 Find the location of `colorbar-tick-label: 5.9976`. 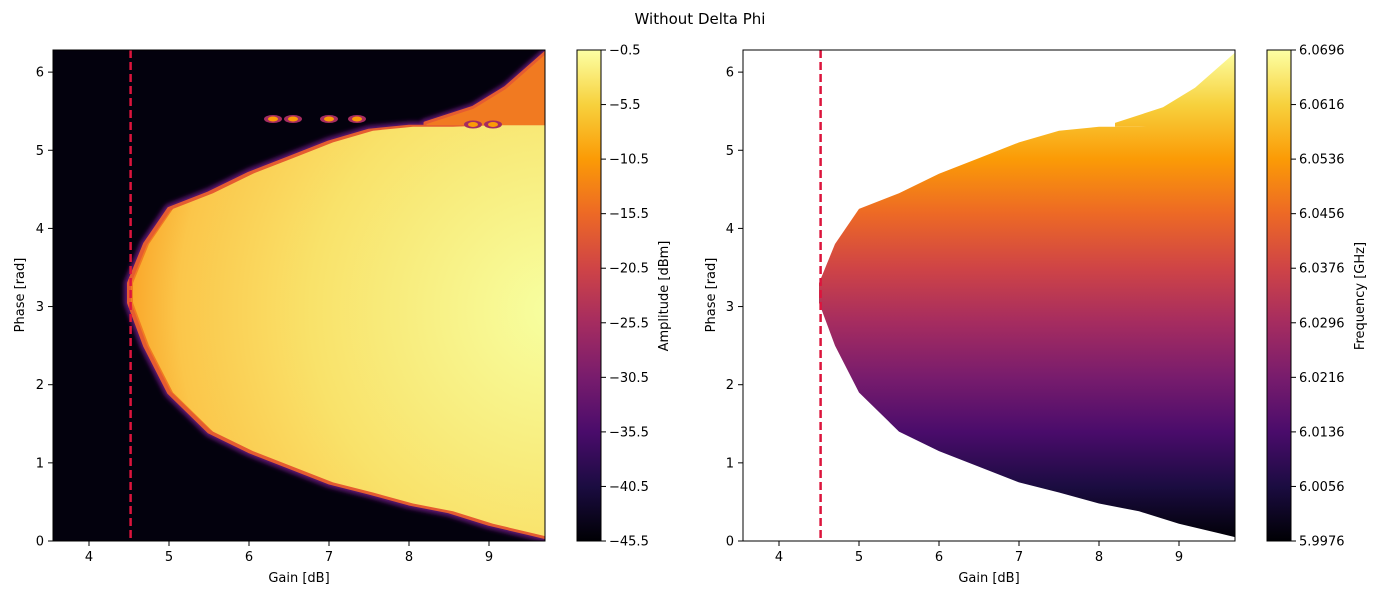

colorbar-tick-label: 5.9976 is located at coordinates (1322, 542).